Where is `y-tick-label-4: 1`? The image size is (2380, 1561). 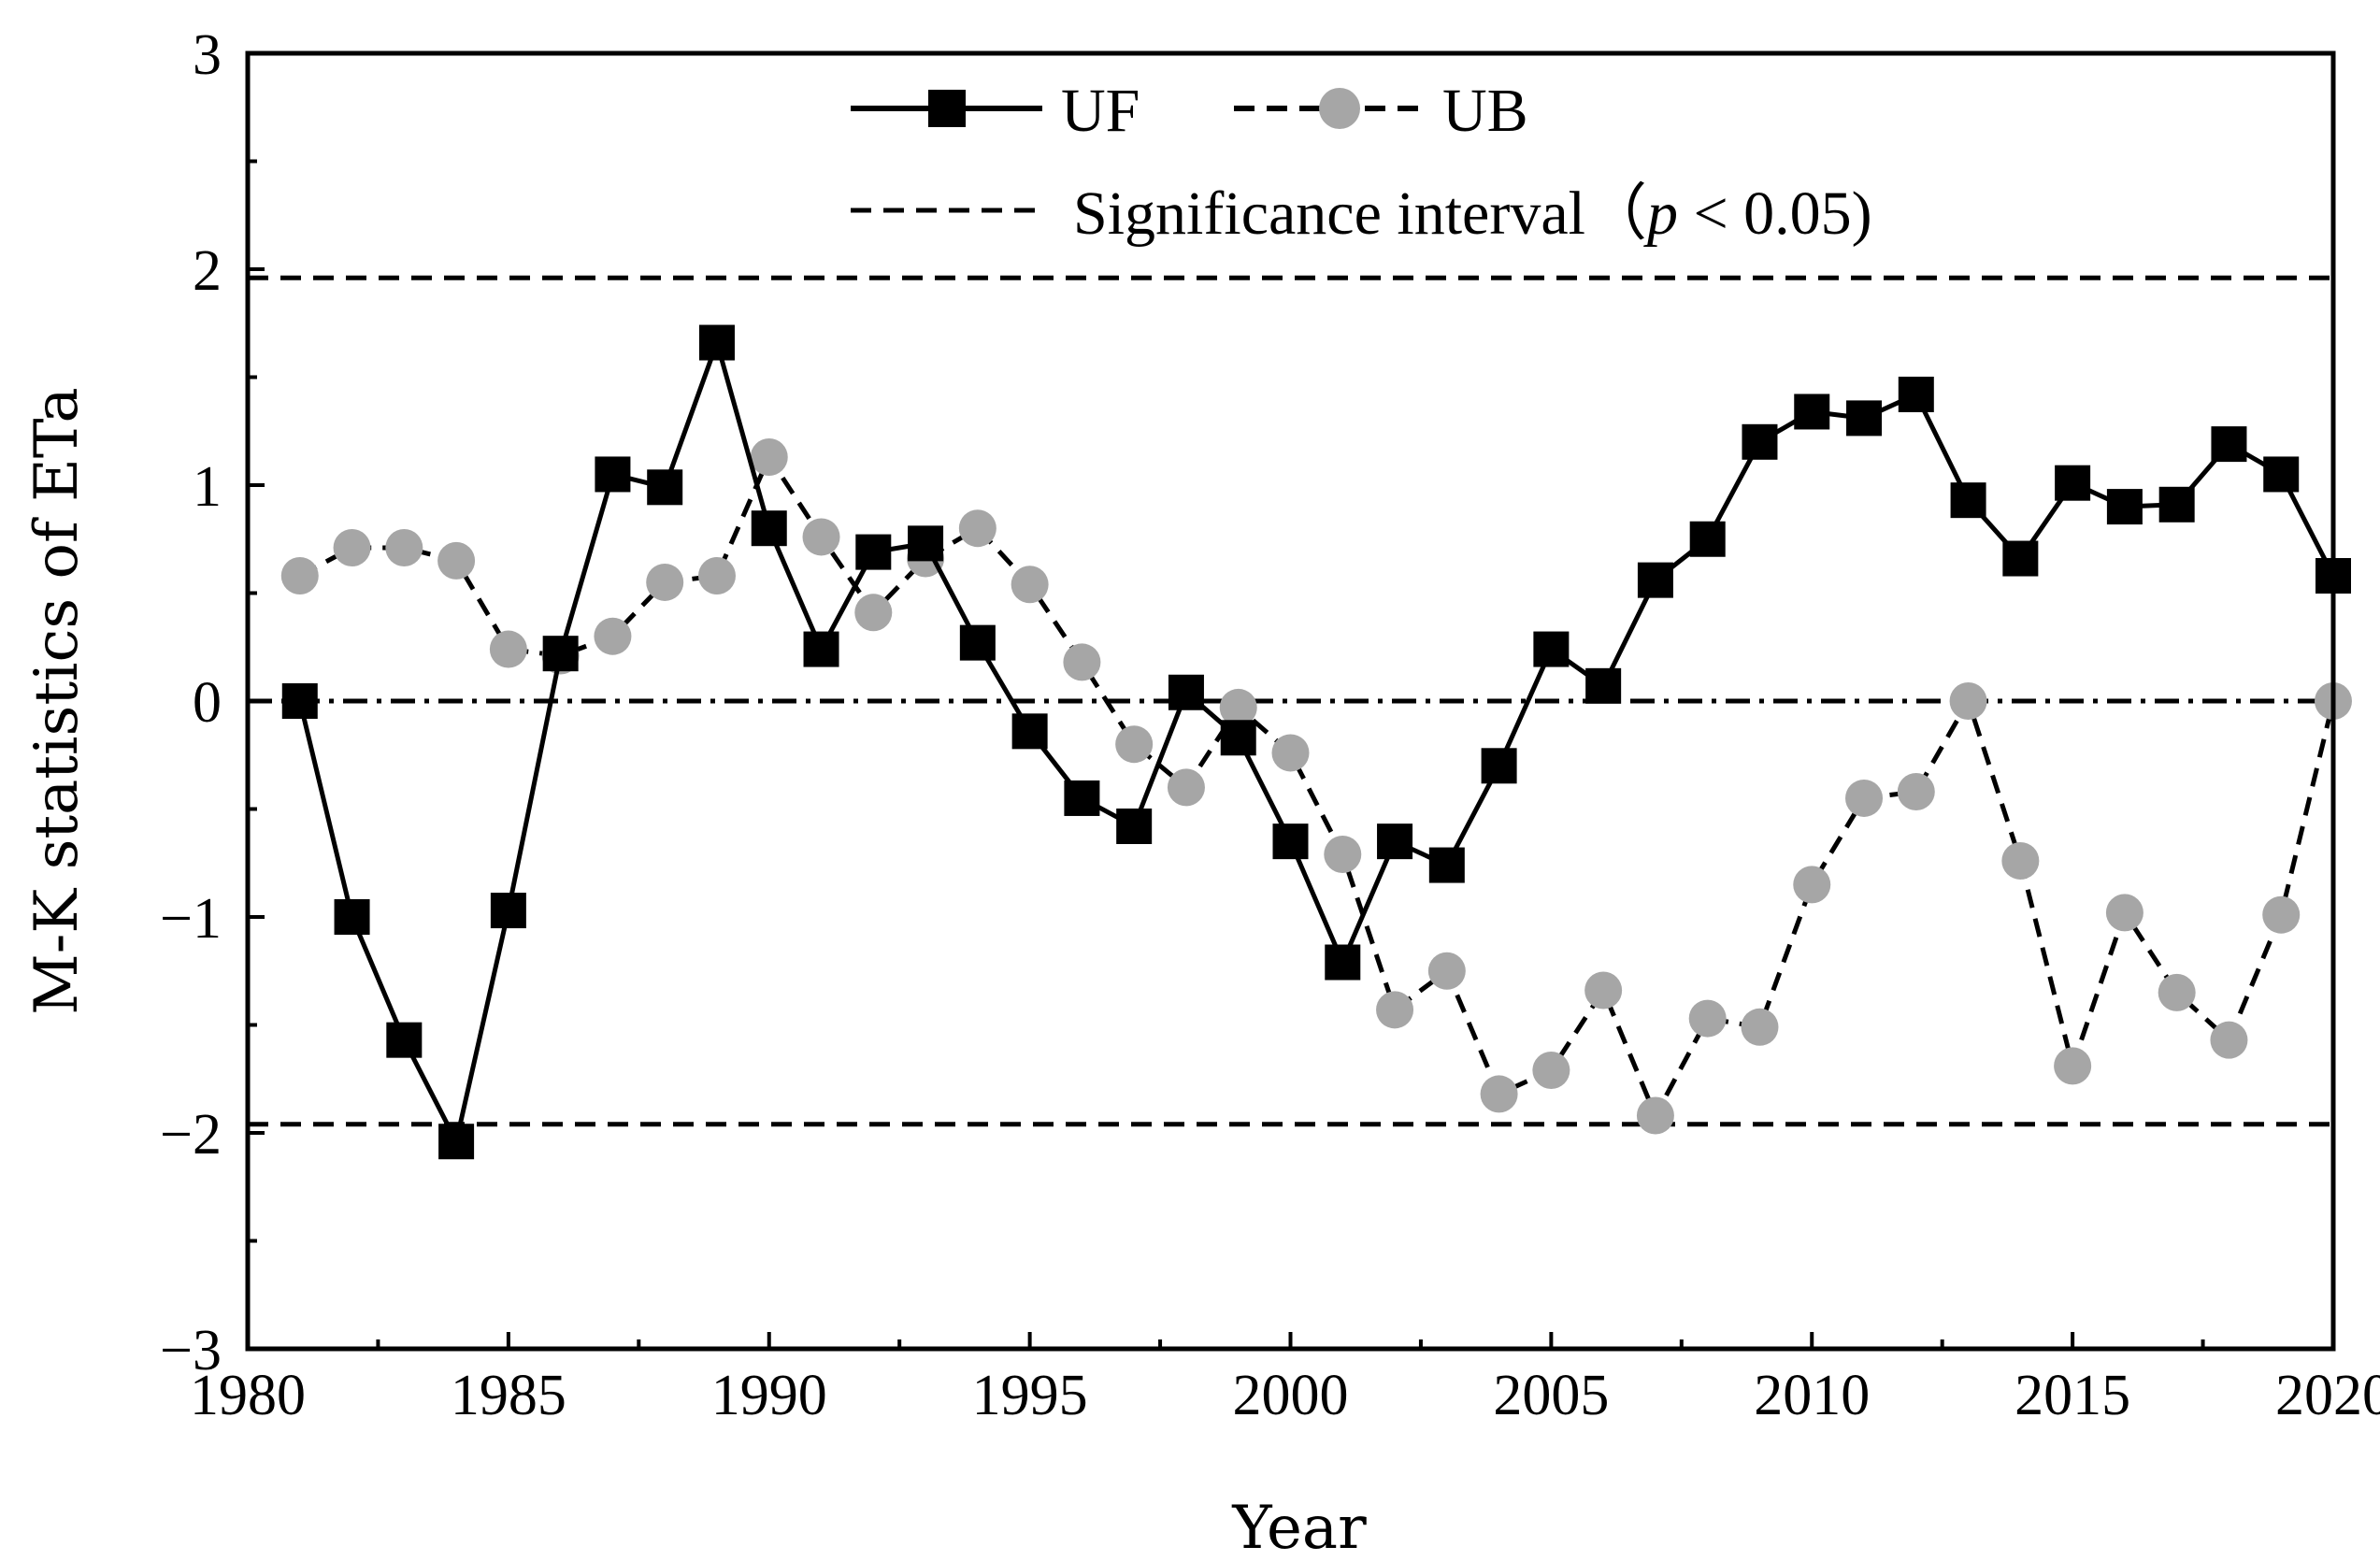
y-tick-label-4: 1 is located at coordinates (207, 487).